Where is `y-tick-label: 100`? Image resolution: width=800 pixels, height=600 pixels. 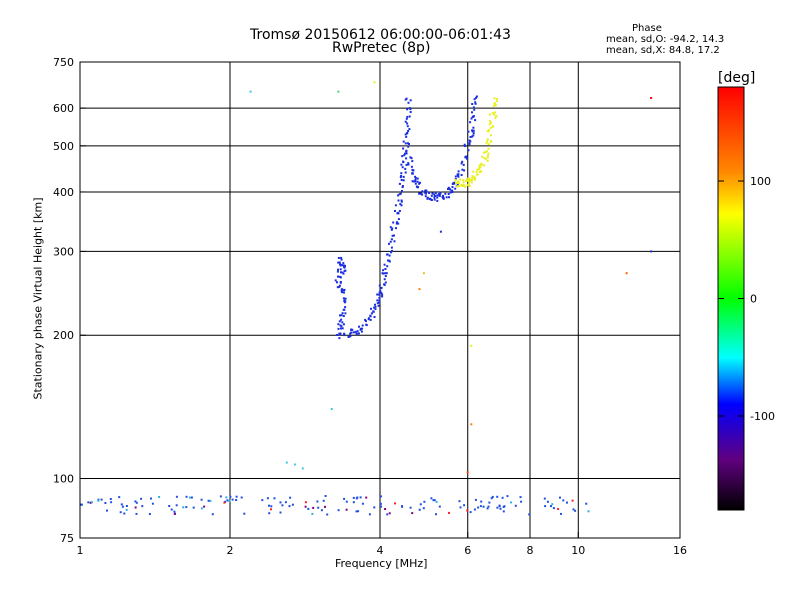
y-tick-label: 100 is located at coordinates (63, 479).